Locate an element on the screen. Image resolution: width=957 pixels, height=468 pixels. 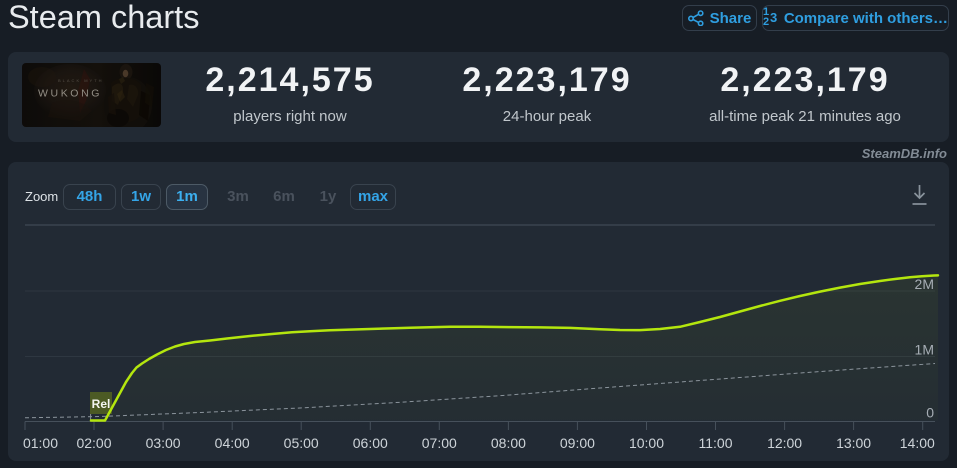
svg-text: 1M is located at coordinates (924, 350).